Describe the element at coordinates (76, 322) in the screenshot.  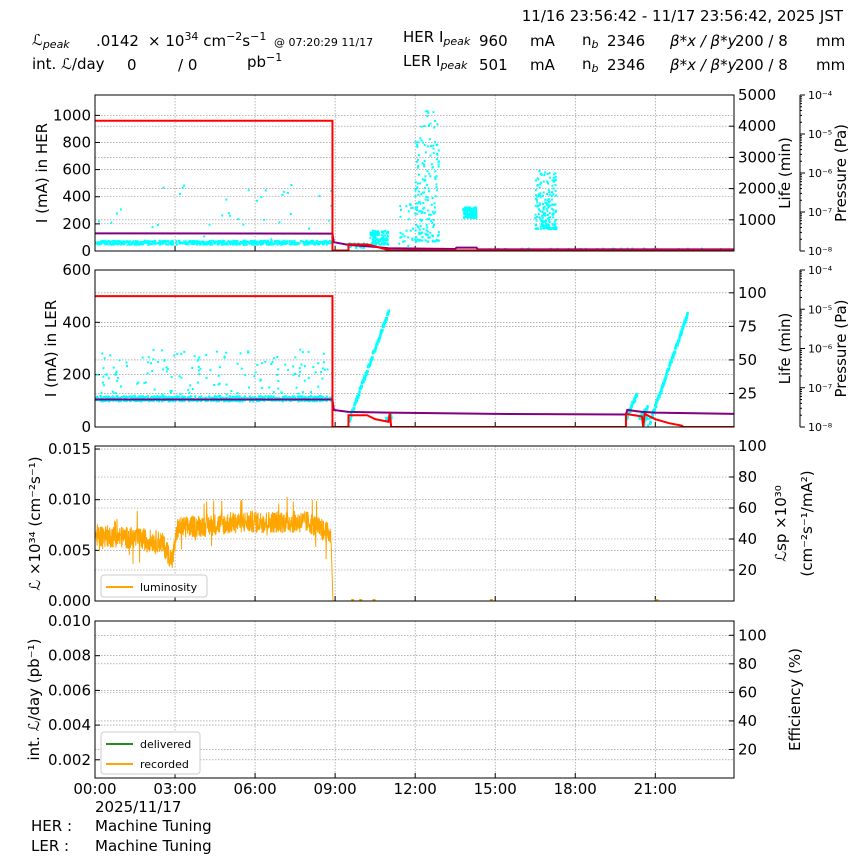
I see `y-tick-label: 400` at that location.